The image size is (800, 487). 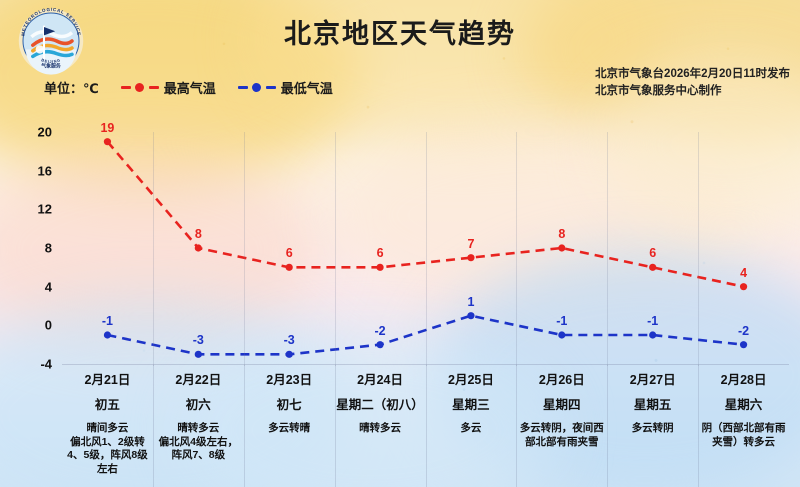 I want to click on publisher-line-2: 北京市气象服务中心制作, so click(x=658, y=91).